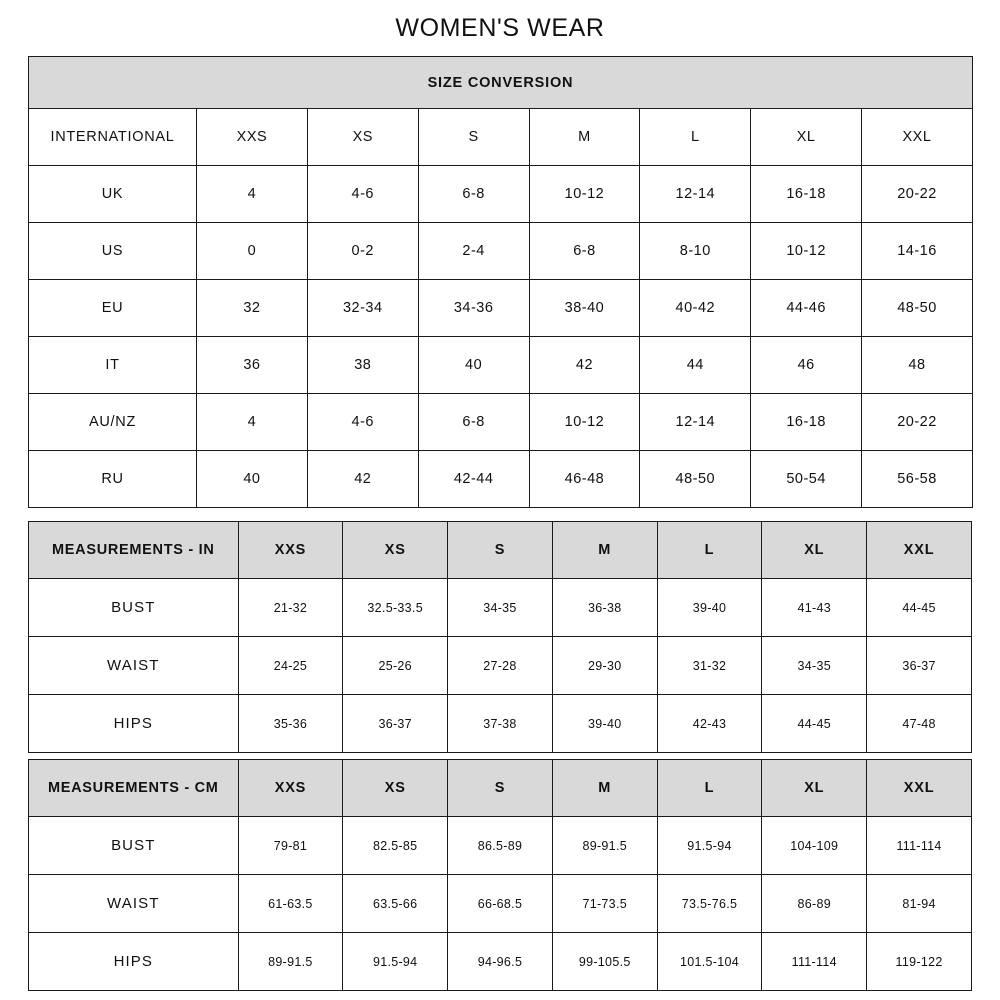  What do you see at coordinates (500, 365) in the screenshot?
I see `table-row: IT 36 38 40 42 44 46 48` at bounding box center [500, 365].